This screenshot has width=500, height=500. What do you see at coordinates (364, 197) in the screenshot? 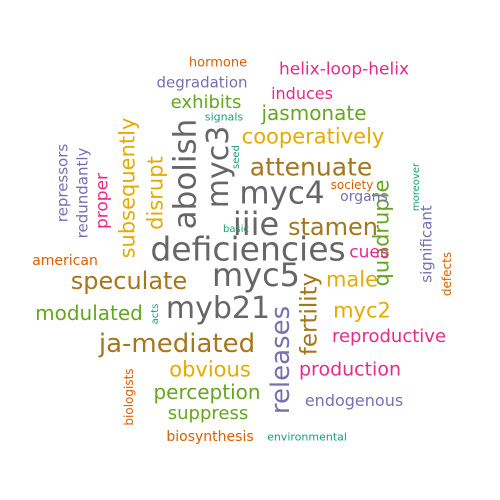
I see `word-organs: organs` at bounding box center [364, 197].